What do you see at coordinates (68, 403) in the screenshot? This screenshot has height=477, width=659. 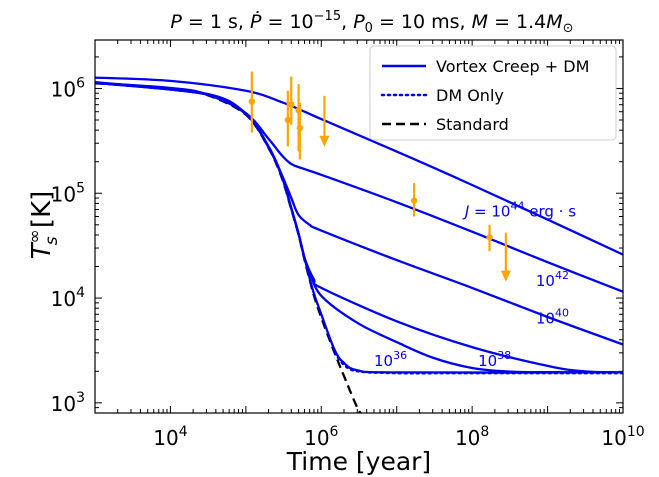 I see `y-tick-label: 10³` at bounding box center [68, 403].